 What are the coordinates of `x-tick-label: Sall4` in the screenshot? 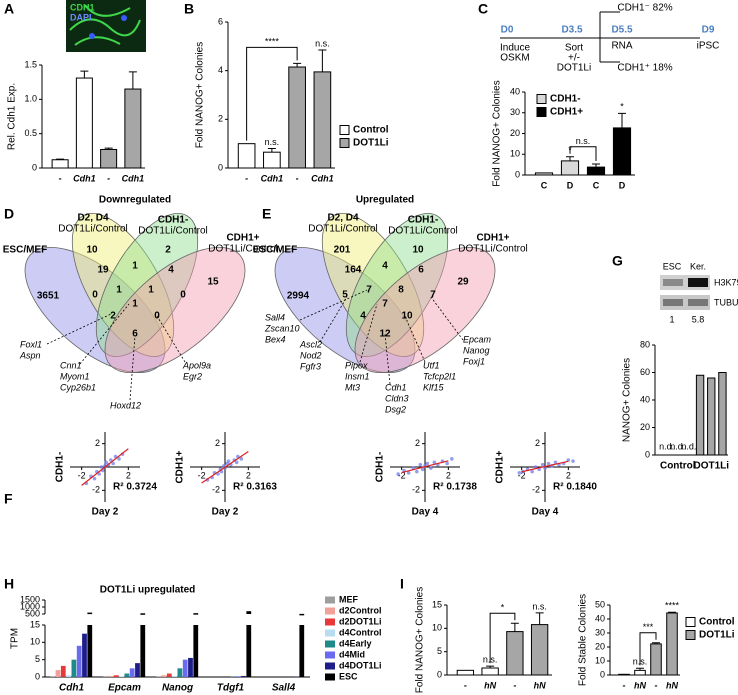 It's located at (284, 688).